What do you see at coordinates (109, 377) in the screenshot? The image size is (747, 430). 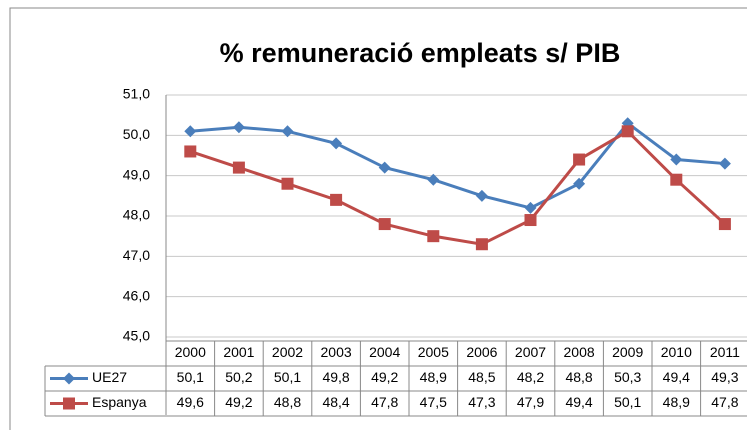 I see `legend-label: UE27` at bounding box center [109, 377].